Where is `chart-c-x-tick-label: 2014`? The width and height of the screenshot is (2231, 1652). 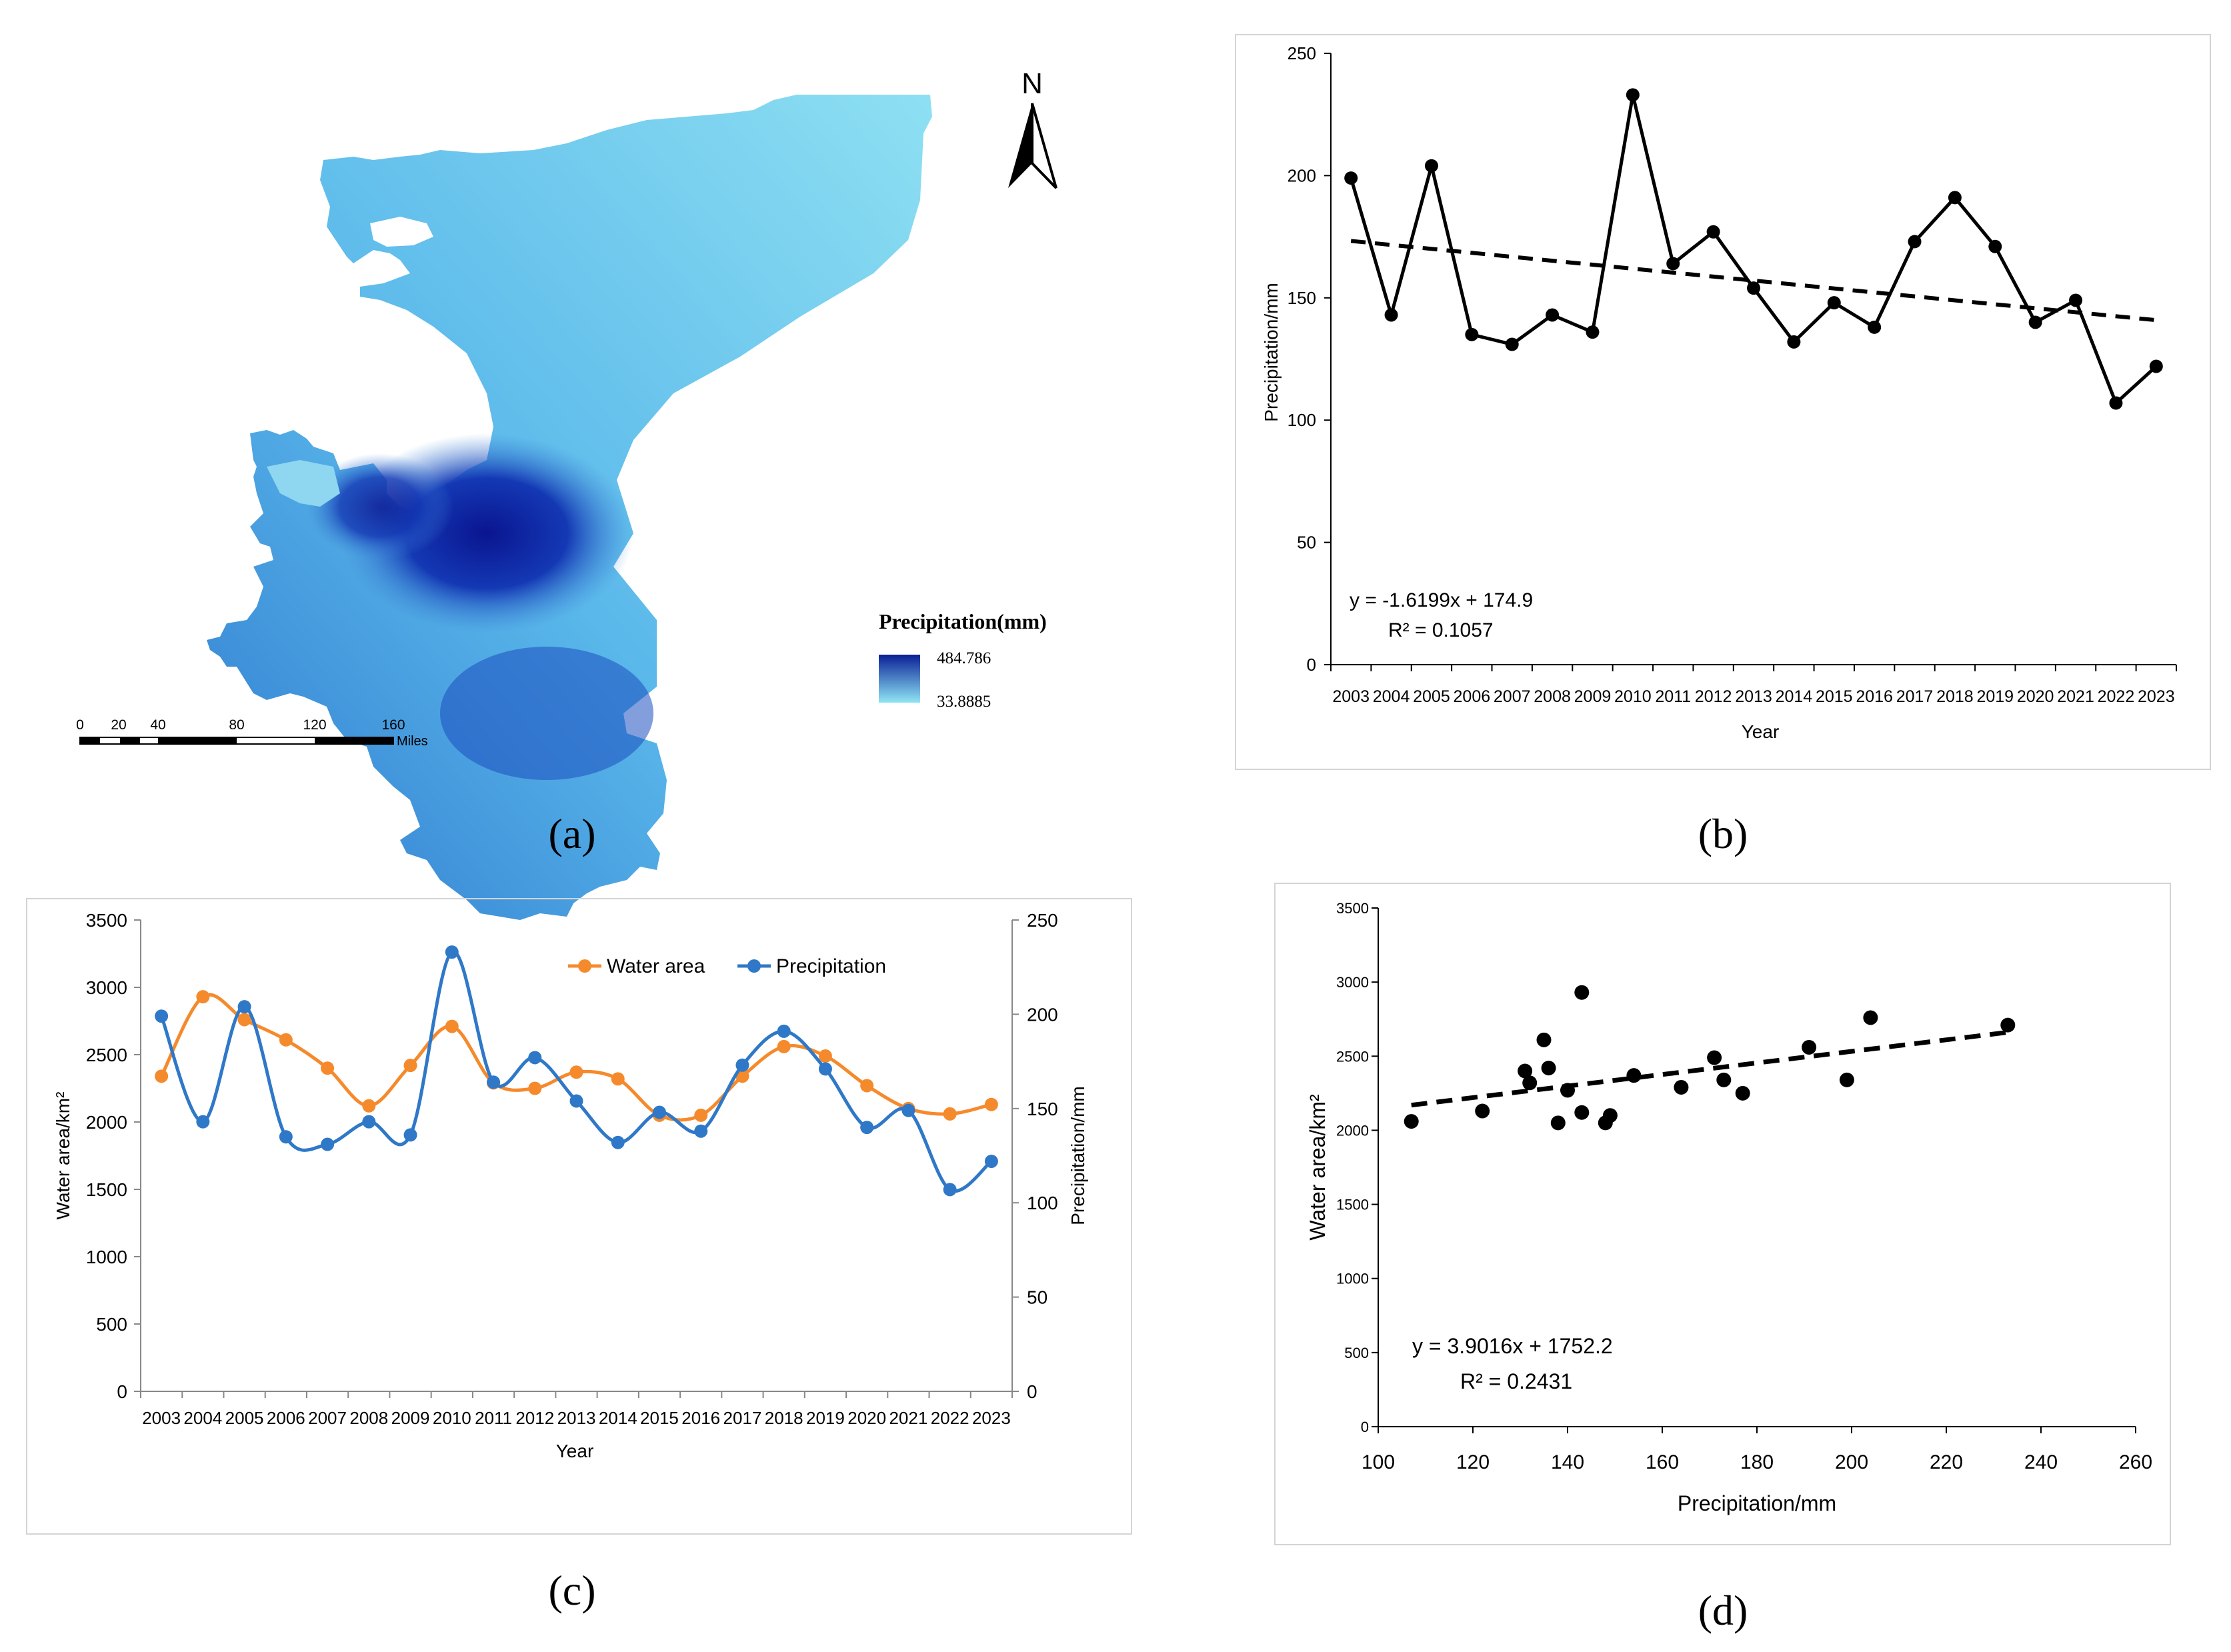
chart-c-x-tick-label: 2014 is located at coordinates (618, 1418).